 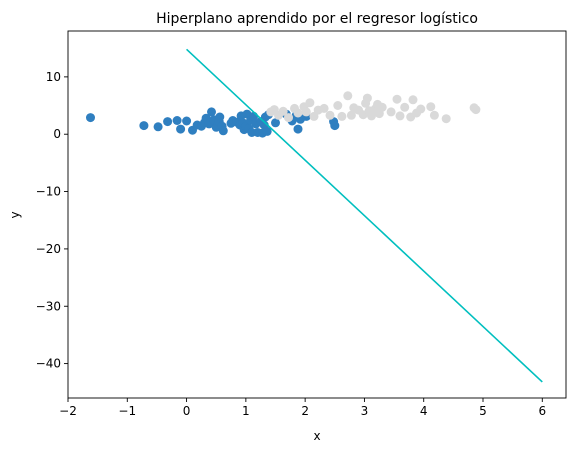 I want to click on x-tick-label: 4, so click(x=424, y=411).